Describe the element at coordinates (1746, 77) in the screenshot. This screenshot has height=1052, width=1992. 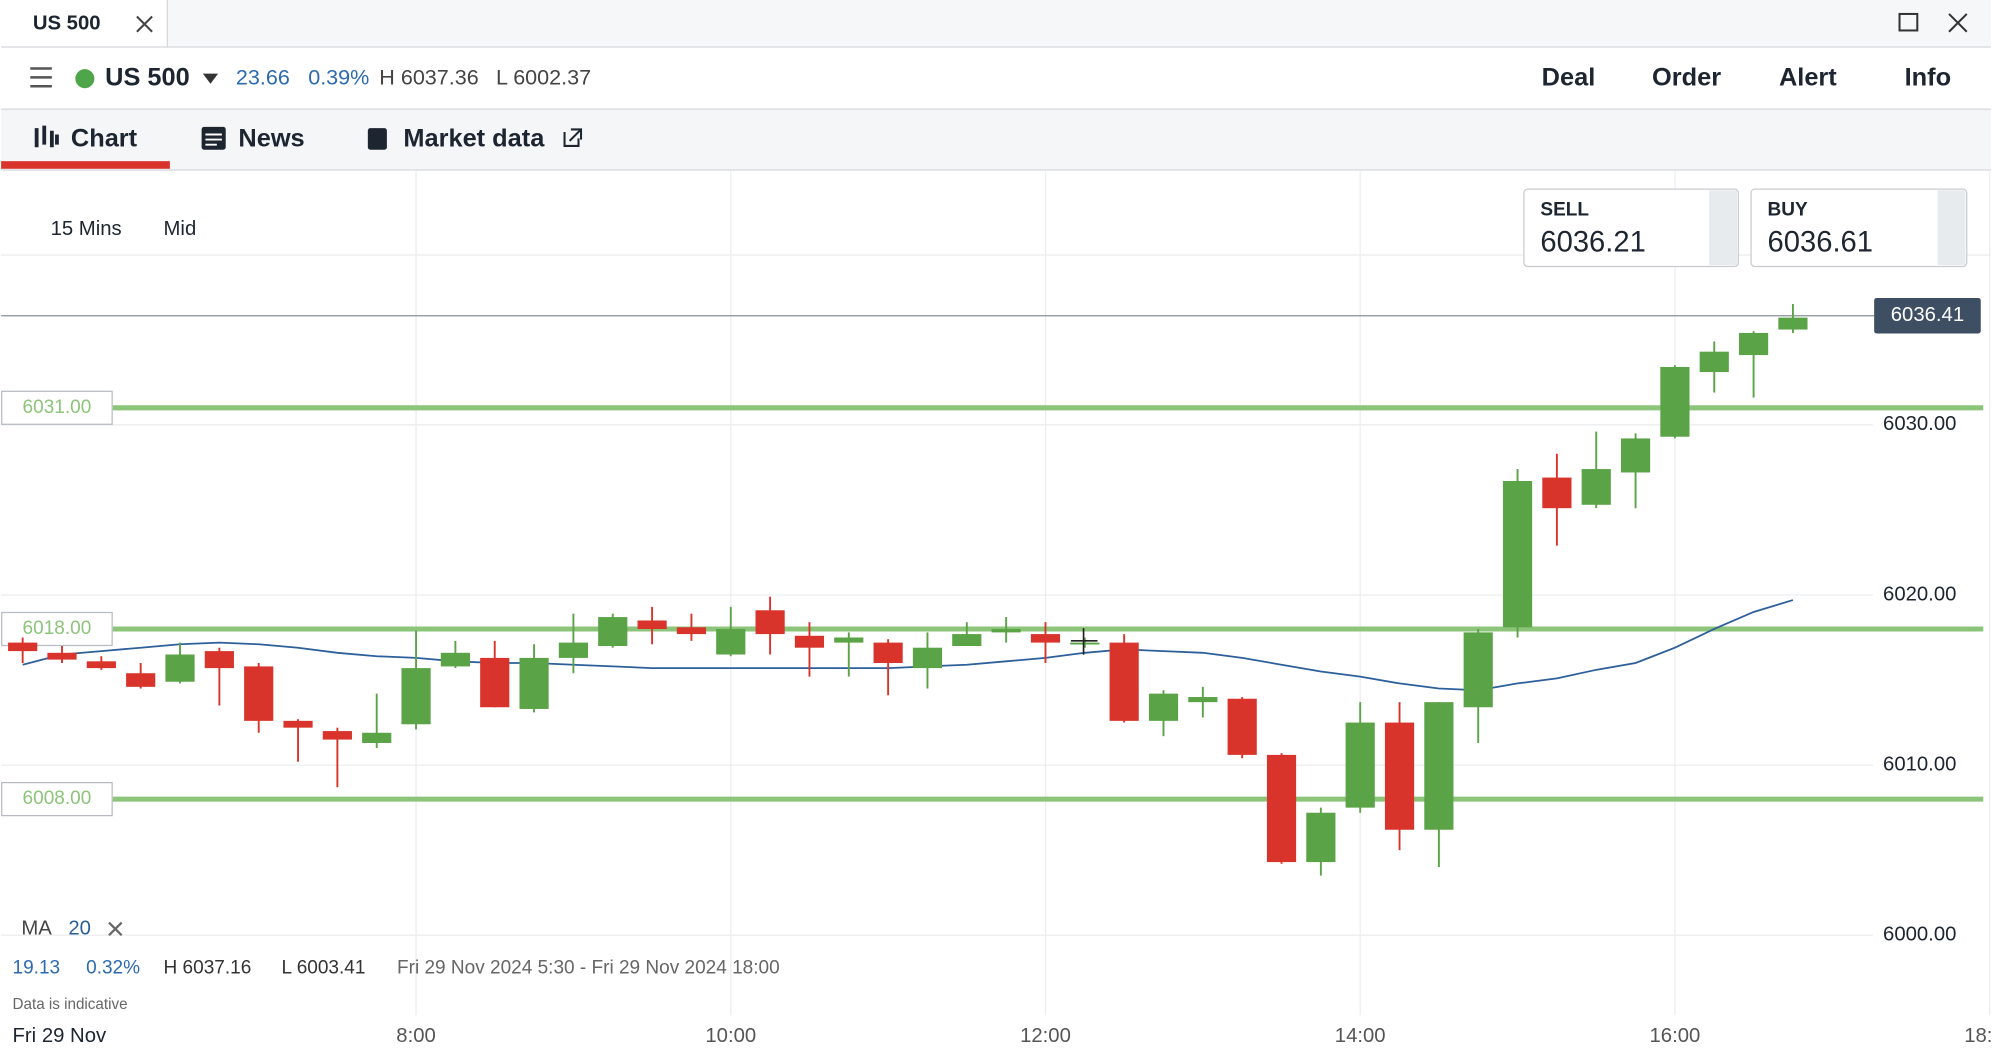
I see `action-bar: Deal Order Alert Info` at that location.